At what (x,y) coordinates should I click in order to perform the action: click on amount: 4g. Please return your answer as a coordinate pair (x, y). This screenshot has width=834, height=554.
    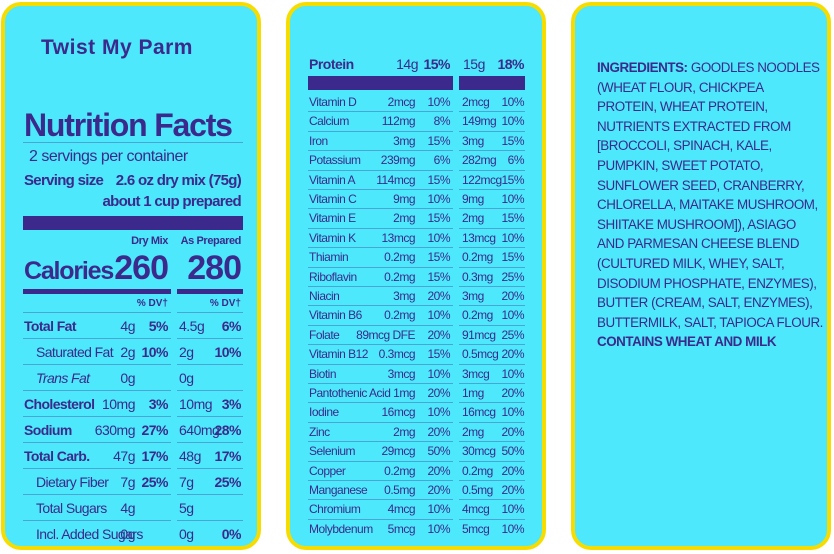
    Looking at the image, I should click on (127, 508).